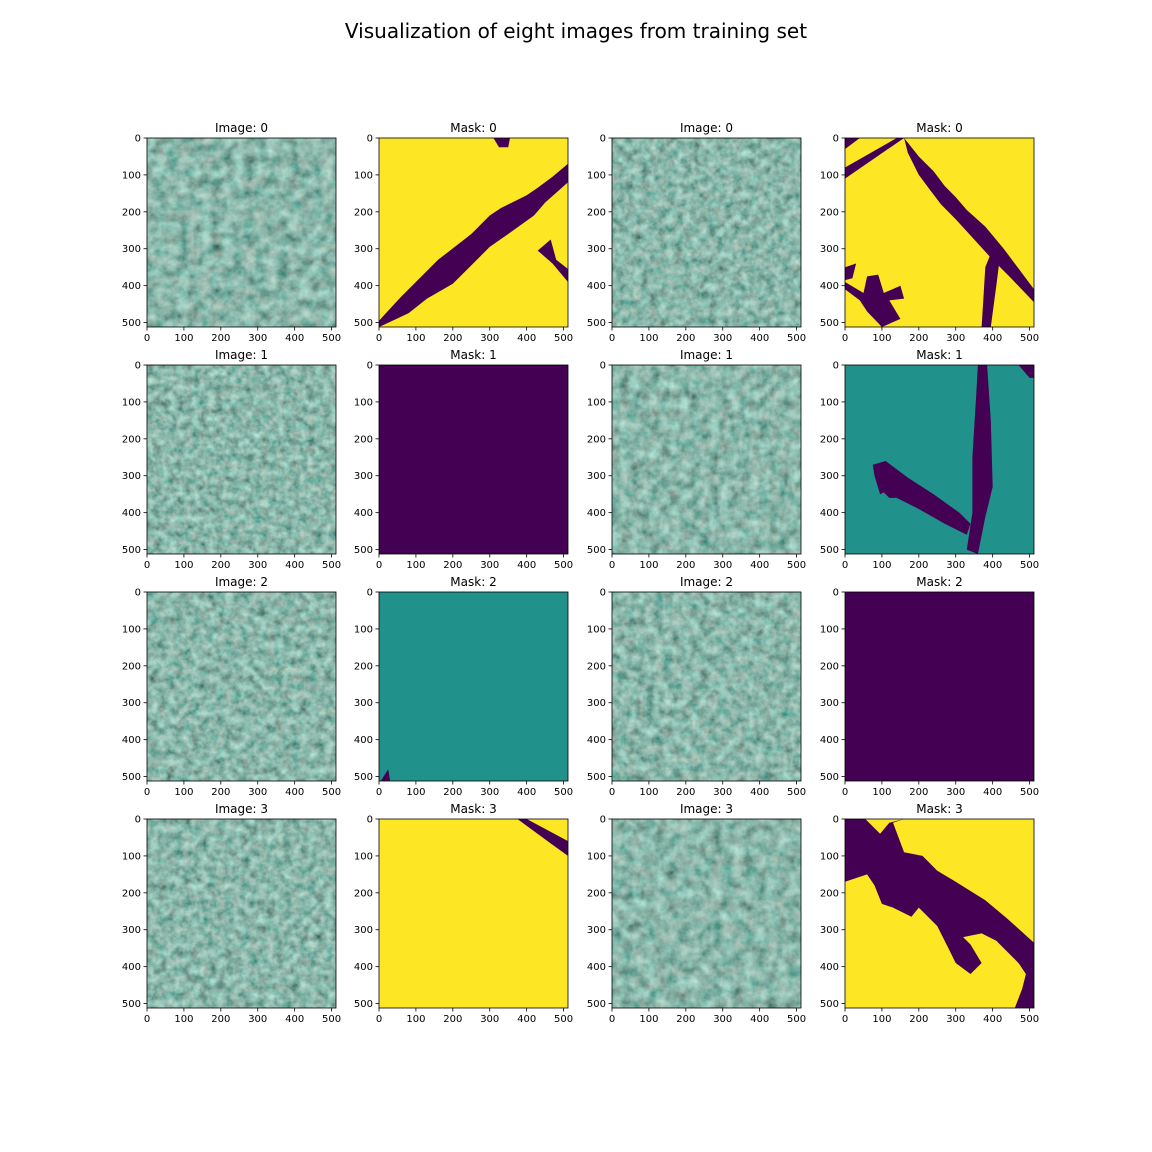 The width and height of the screenshot is (1152, 1152). I want to click on panel-title: Image: 0, so click(706, 128).